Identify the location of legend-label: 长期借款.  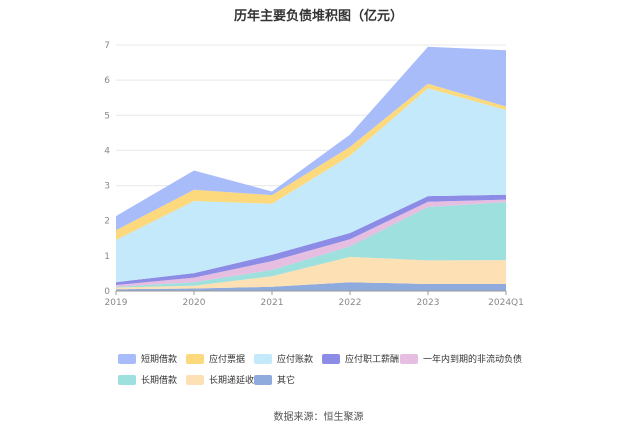
(159, 381).